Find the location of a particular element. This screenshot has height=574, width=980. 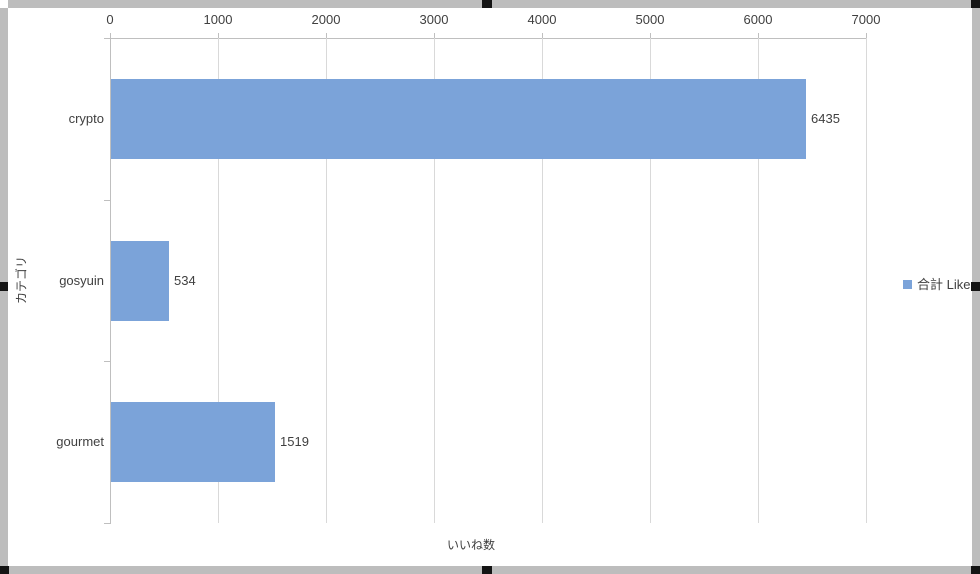

bar-gosyuin is located at coordinates (140, 281).